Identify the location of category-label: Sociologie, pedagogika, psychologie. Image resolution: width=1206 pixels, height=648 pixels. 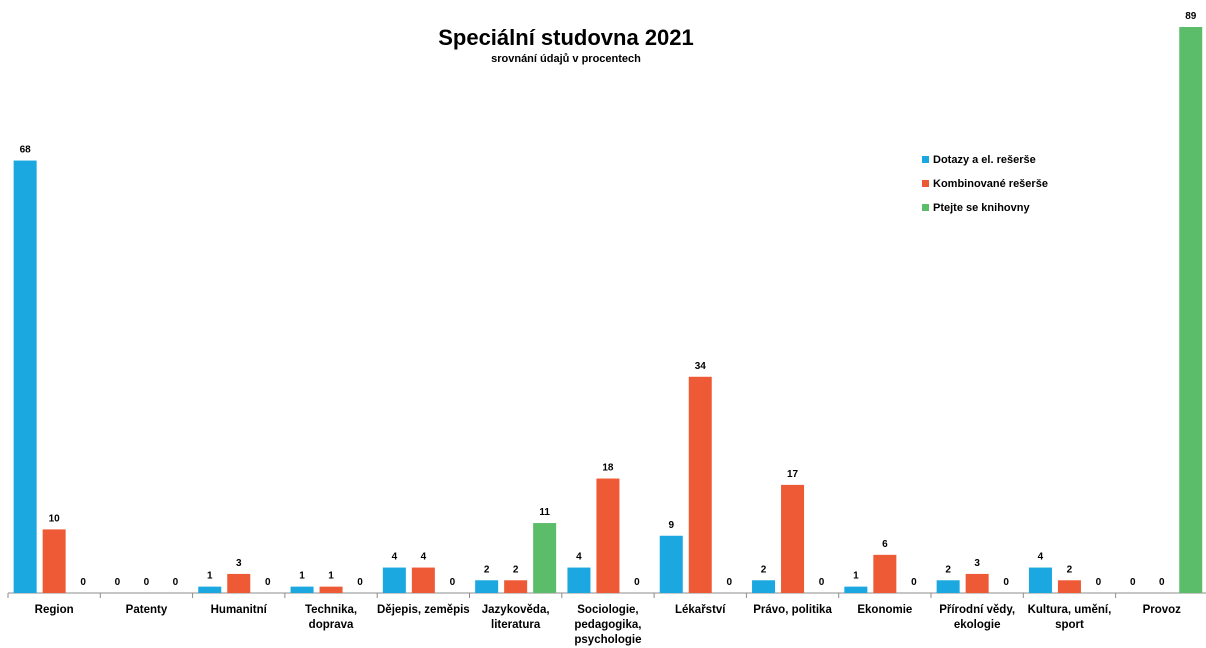
(607, 625).